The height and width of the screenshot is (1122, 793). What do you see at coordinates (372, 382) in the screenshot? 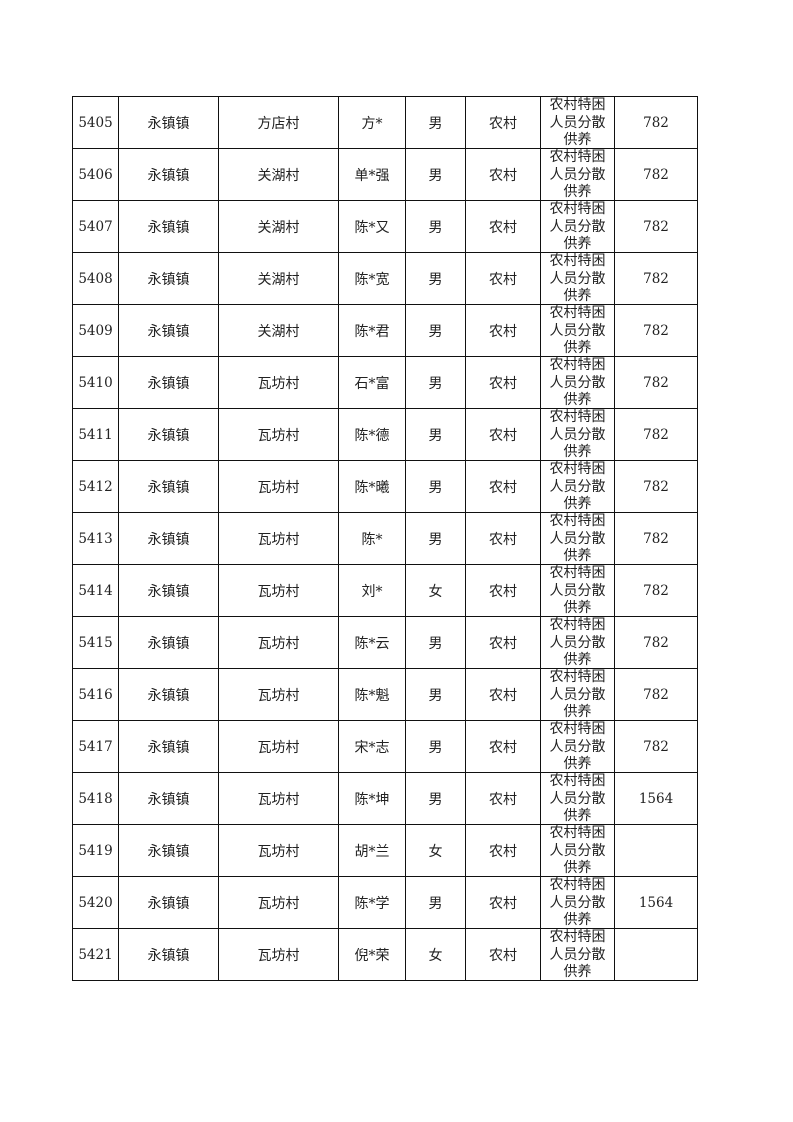
I see `cell-name: 石*富` at bounding box center [372, 382].